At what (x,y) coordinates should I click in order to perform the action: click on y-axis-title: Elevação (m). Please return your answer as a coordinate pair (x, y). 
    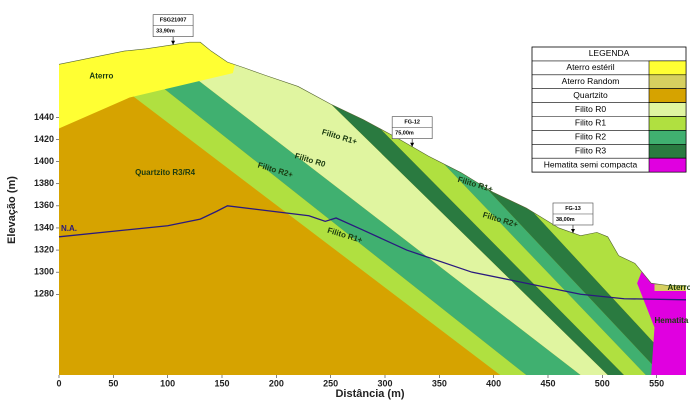
    Looking at the image, I should click on (12, 210).